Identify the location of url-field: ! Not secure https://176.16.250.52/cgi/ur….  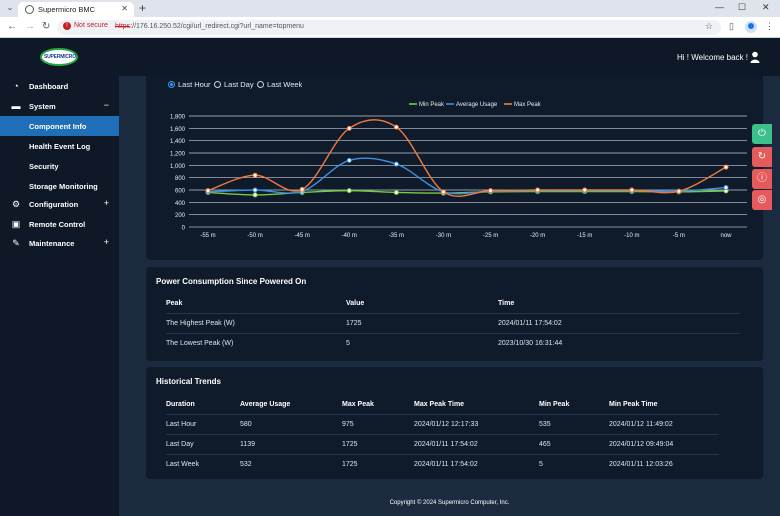
(389, 27).